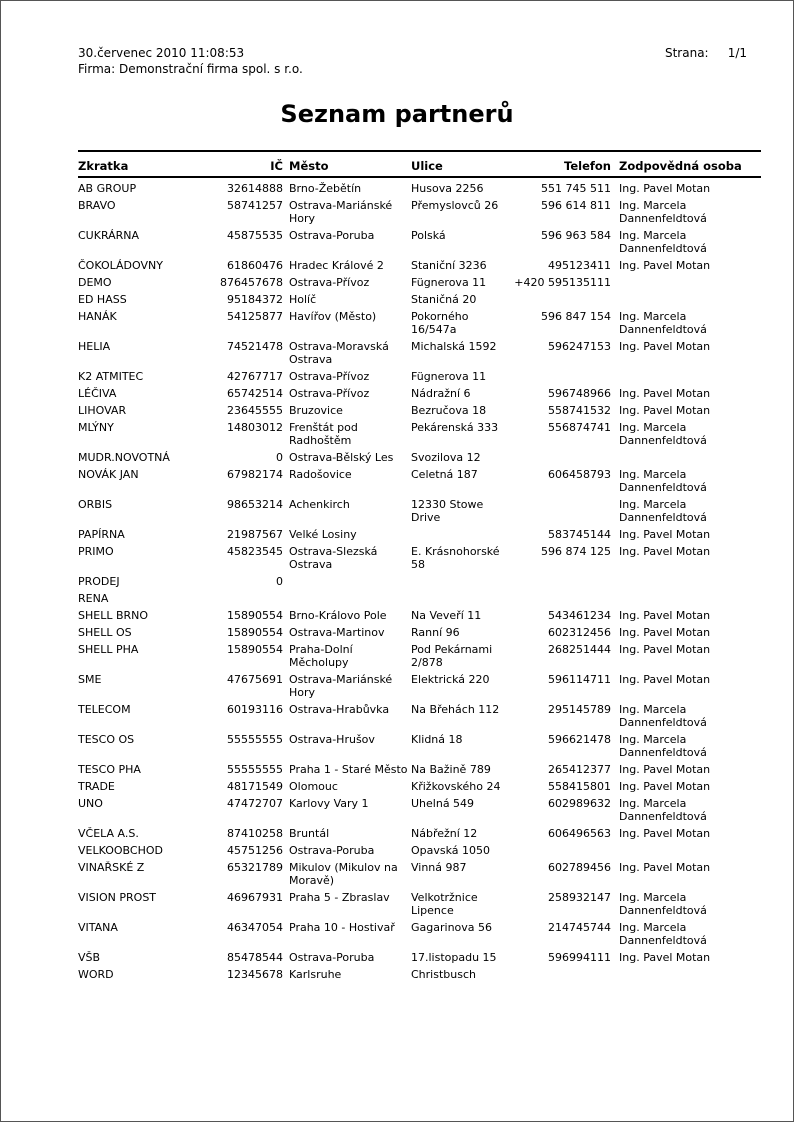 The height and width of the screenshot is (1122, 794). Describe the element at coordinates (99, 581) in the screenshot. I see `cell-zkratka: PRODEJ` at that location.